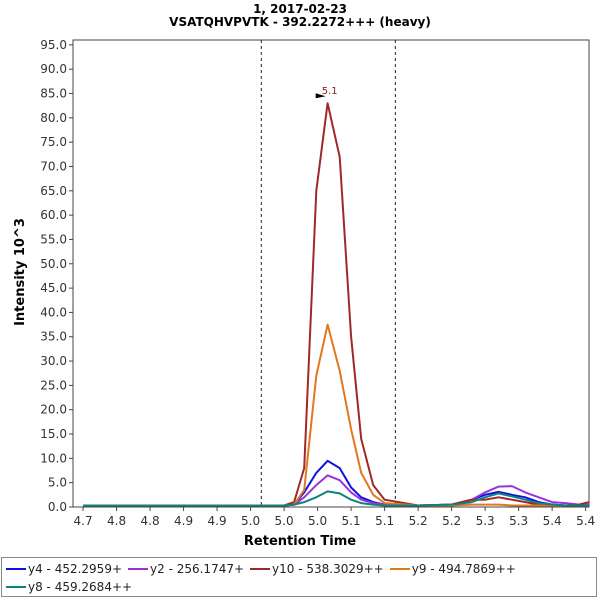 This screenshot has height=600, width=600. What do you see at coordinates (197, 569) in the screenshot?
I see `legend-label: y2 - 256.1747+` at bounding box center [197, 569].